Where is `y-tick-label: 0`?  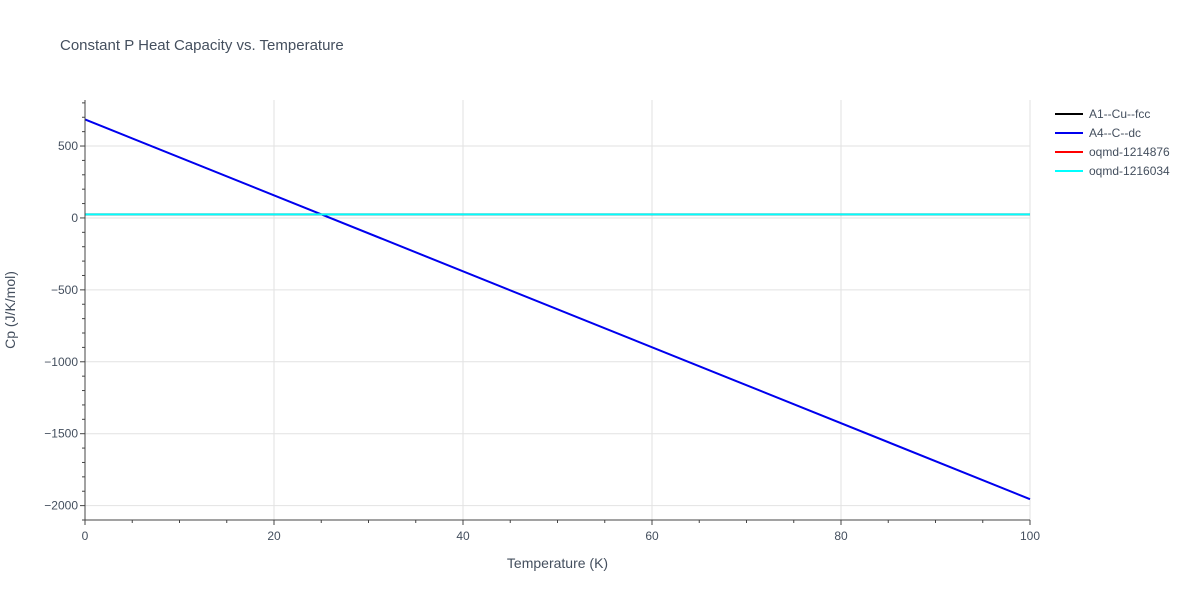 y-tick-label: 0 is located at coordinates (74, 218).